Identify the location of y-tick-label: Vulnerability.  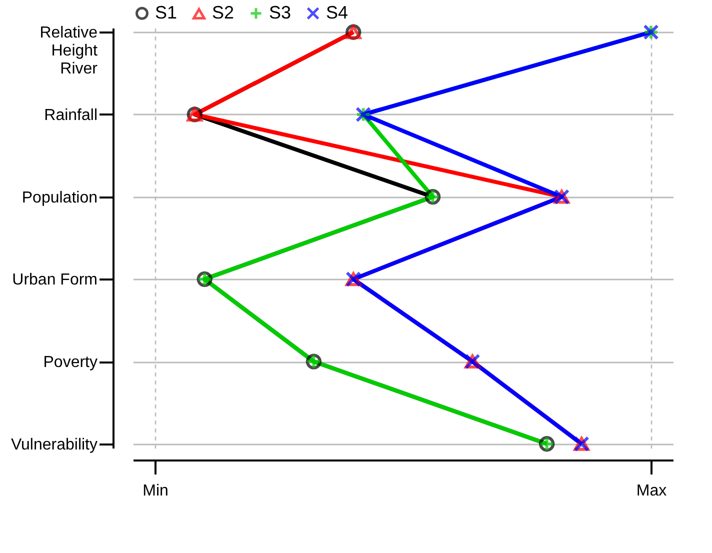
(54, 445).